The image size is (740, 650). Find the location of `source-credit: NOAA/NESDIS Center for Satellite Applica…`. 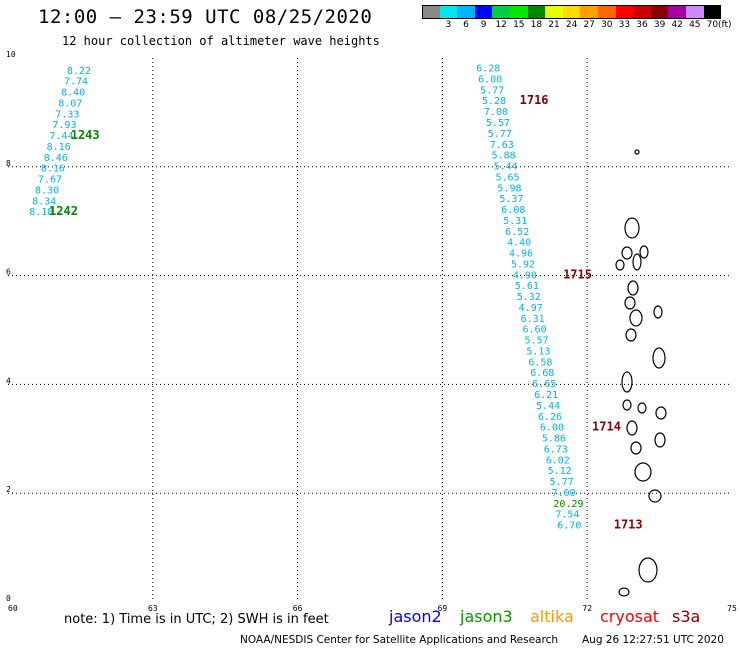

source-credit: NOAA/NESDIS Center for Satellite Applica… is located at coordinates (399, 640).